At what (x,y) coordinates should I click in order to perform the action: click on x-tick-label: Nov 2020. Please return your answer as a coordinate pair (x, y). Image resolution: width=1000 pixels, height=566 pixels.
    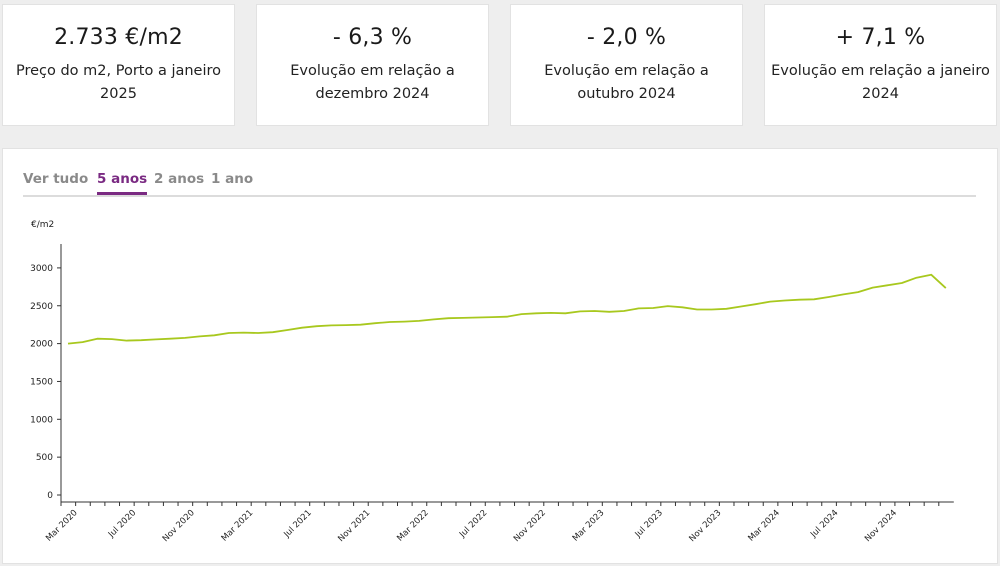
    Looking at the image, I should click on (179, 526).